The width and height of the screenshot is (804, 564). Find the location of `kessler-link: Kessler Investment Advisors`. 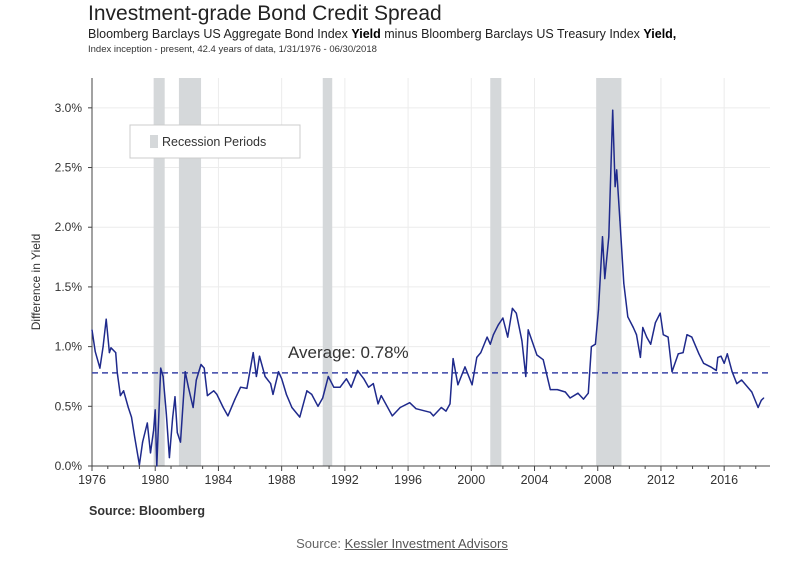

kessler-link: Kessler Investment Advisors is located at coordinates (426, 543).